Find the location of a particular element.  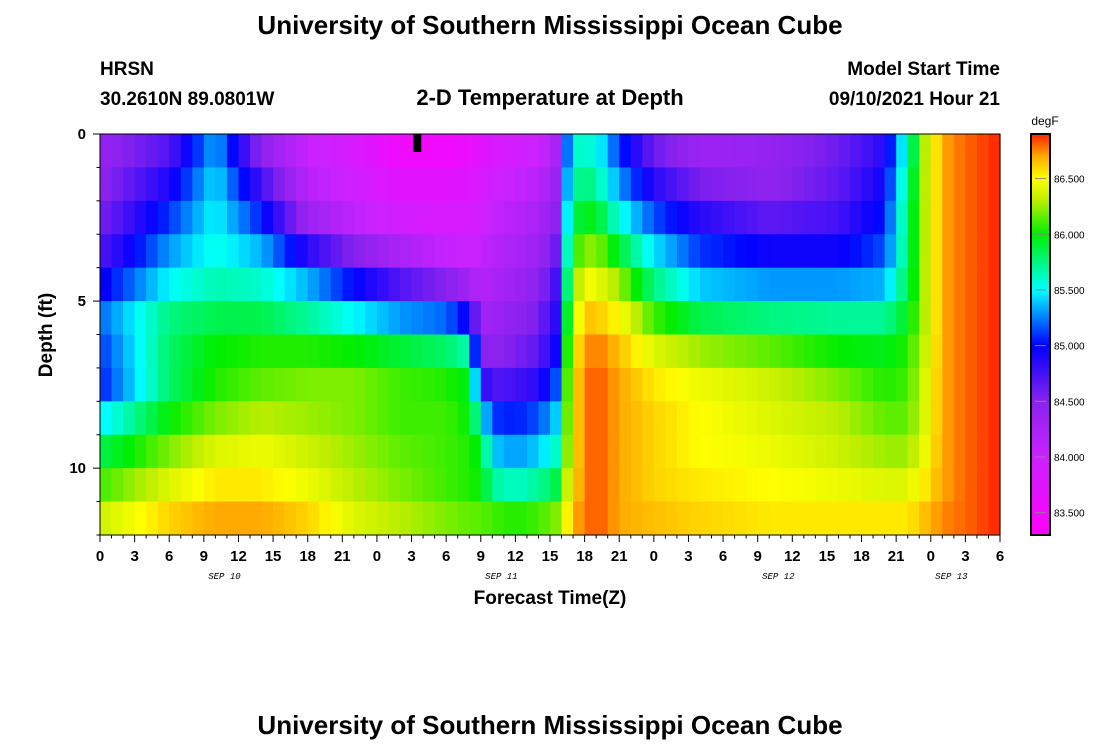

model-start-value: 09/10/2021 Hour 21 is located at coordinates (915, 99).